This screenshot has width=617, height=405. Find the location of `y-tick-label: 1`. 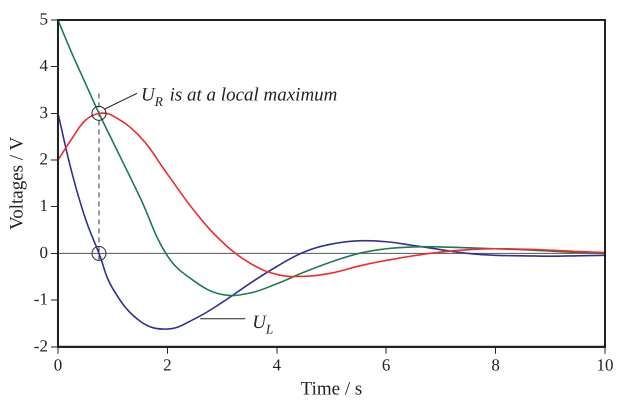

y-tick-label: 1 is located at coordinates (43, 206).